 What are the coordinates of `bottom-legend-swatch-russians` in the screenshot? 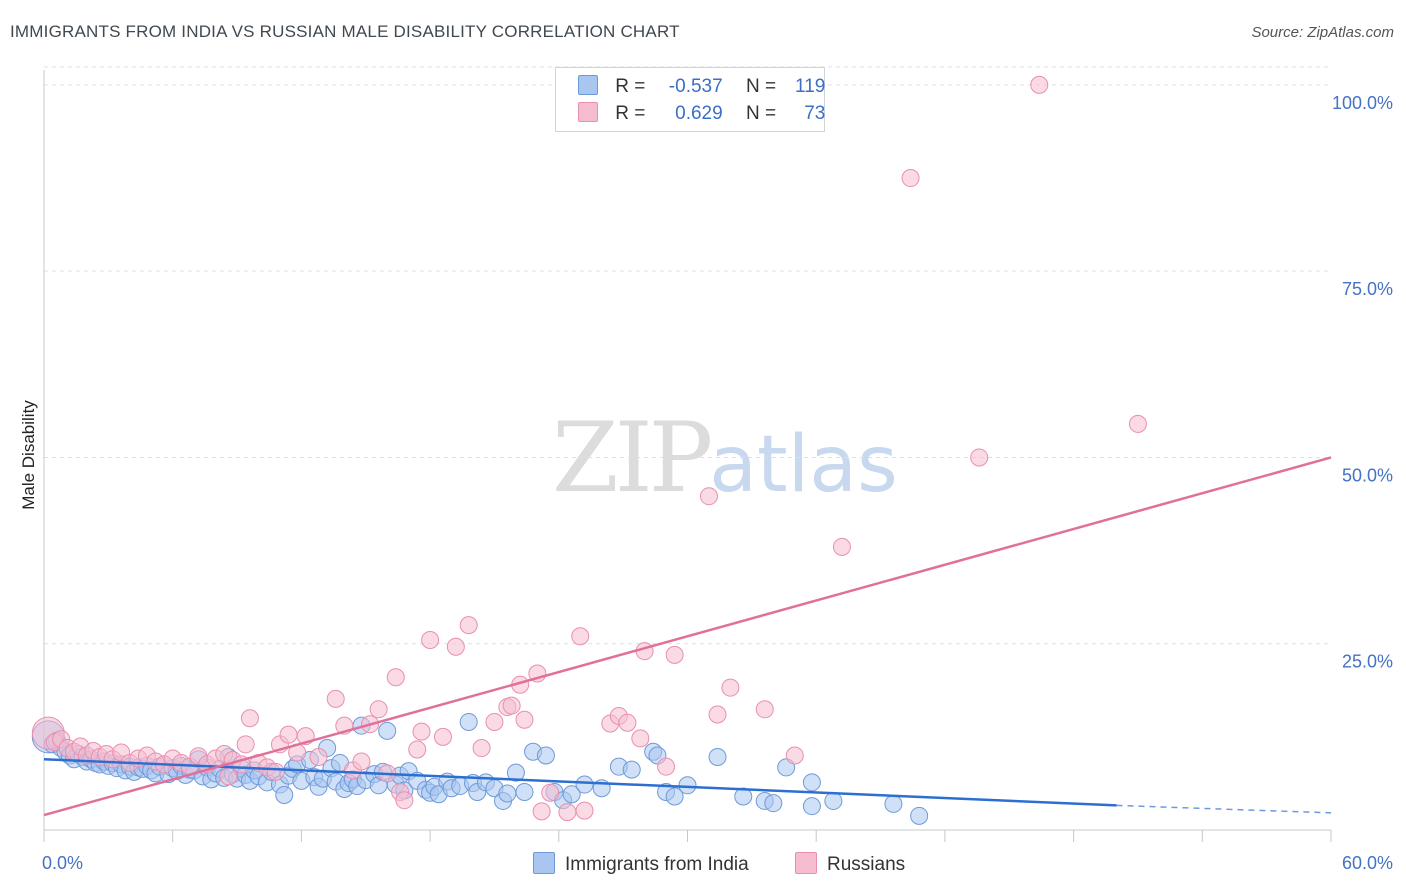 It's located at (806, 863).